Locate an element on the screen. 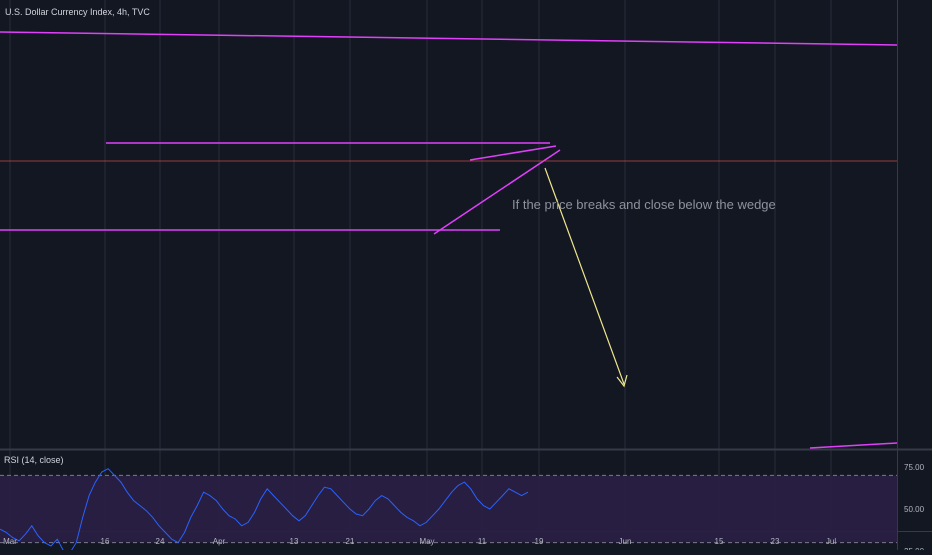 The height and width of the screenshot is (555, 932). time-tick-label: 23 is located at coordinates (775, 541).